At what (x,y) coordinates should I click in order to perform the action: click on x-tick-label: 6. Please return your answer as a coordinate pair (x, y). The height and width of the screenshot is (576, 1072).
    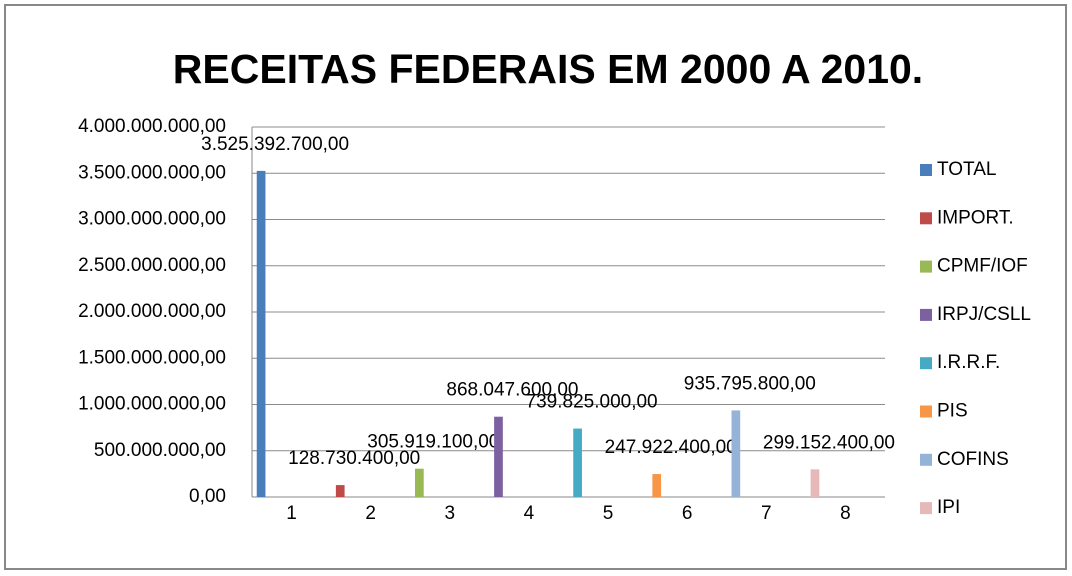
    Looking at the image, I should click on (687, 513).